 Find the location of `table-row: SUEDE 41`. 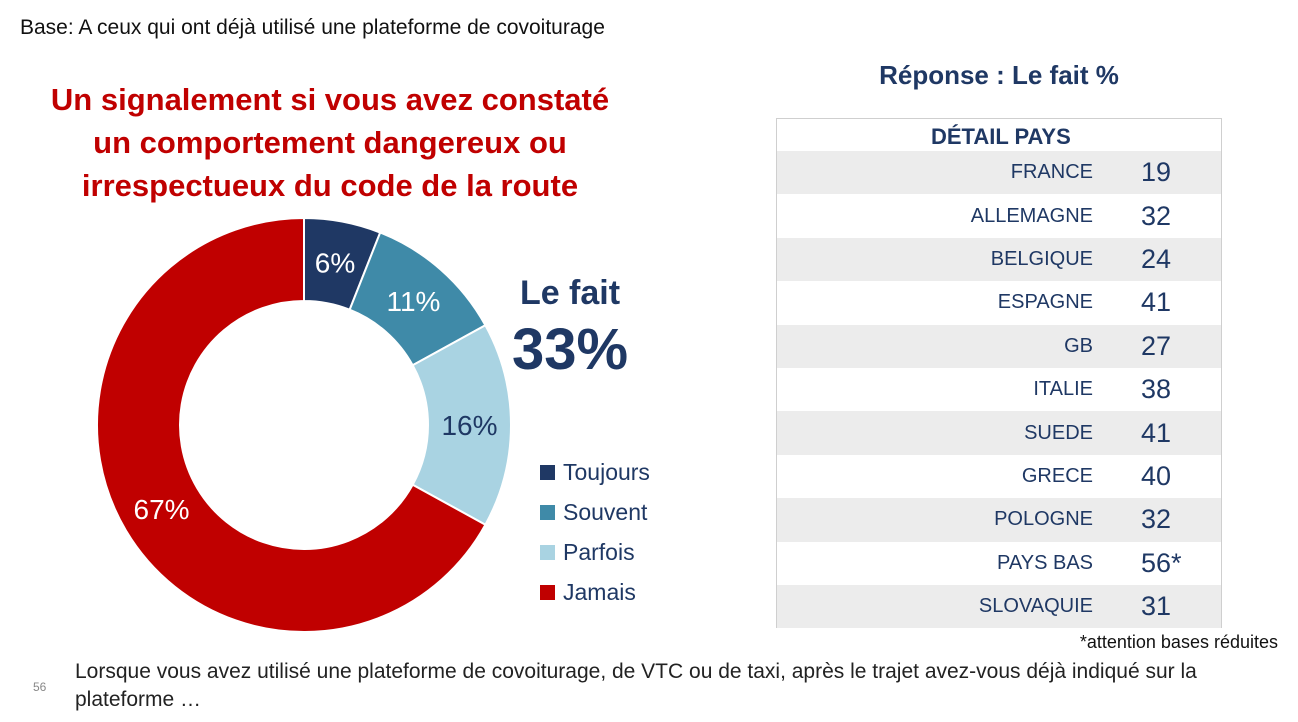

table-row: SUEDE 41 is located at coordinates (999, 433).